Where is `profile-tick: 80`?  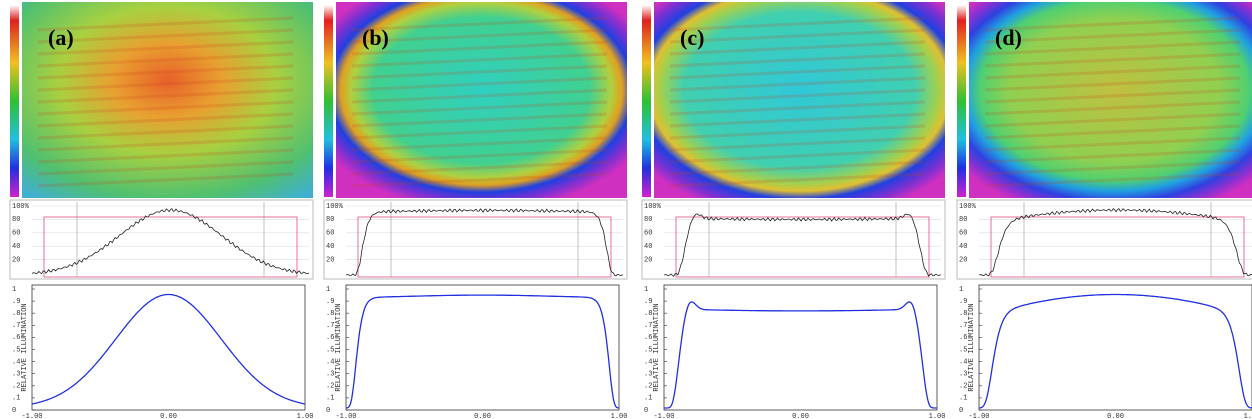 profile-tick: 80 is located at coordinates (330, 220).